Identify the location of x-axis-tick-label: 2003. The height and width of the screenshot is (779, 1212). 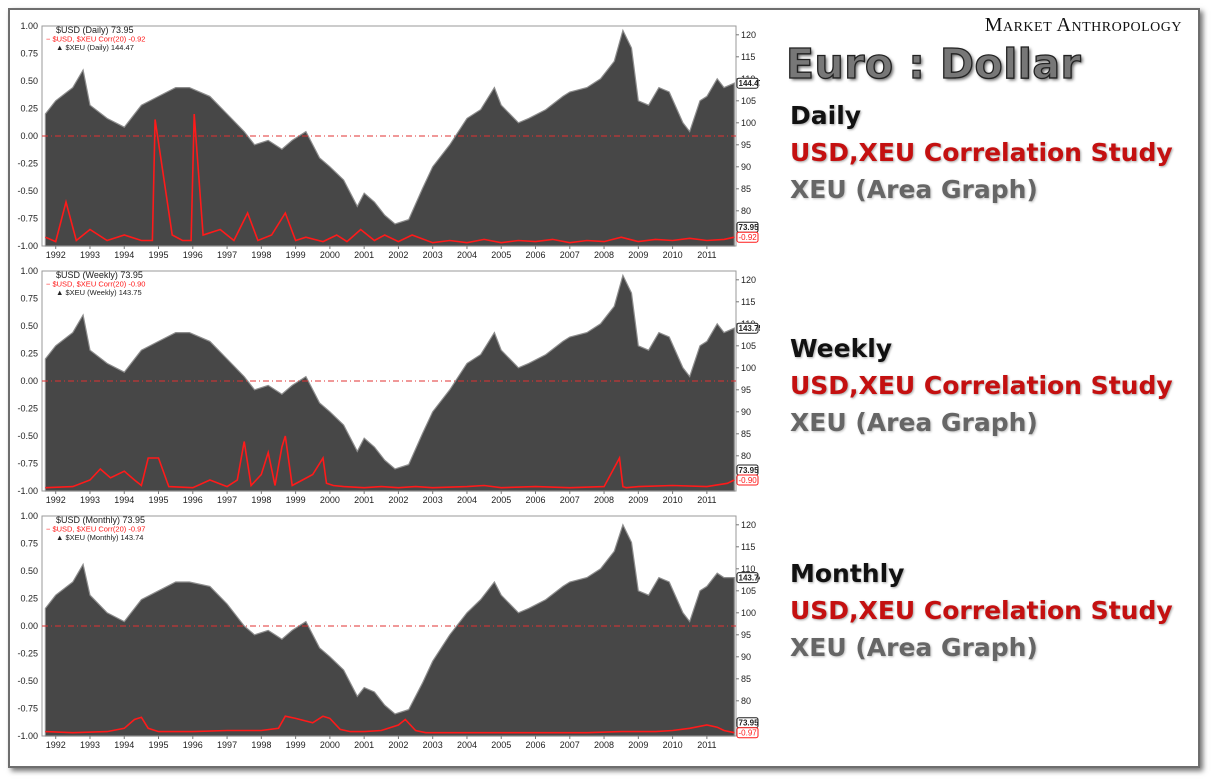
(433, 500).